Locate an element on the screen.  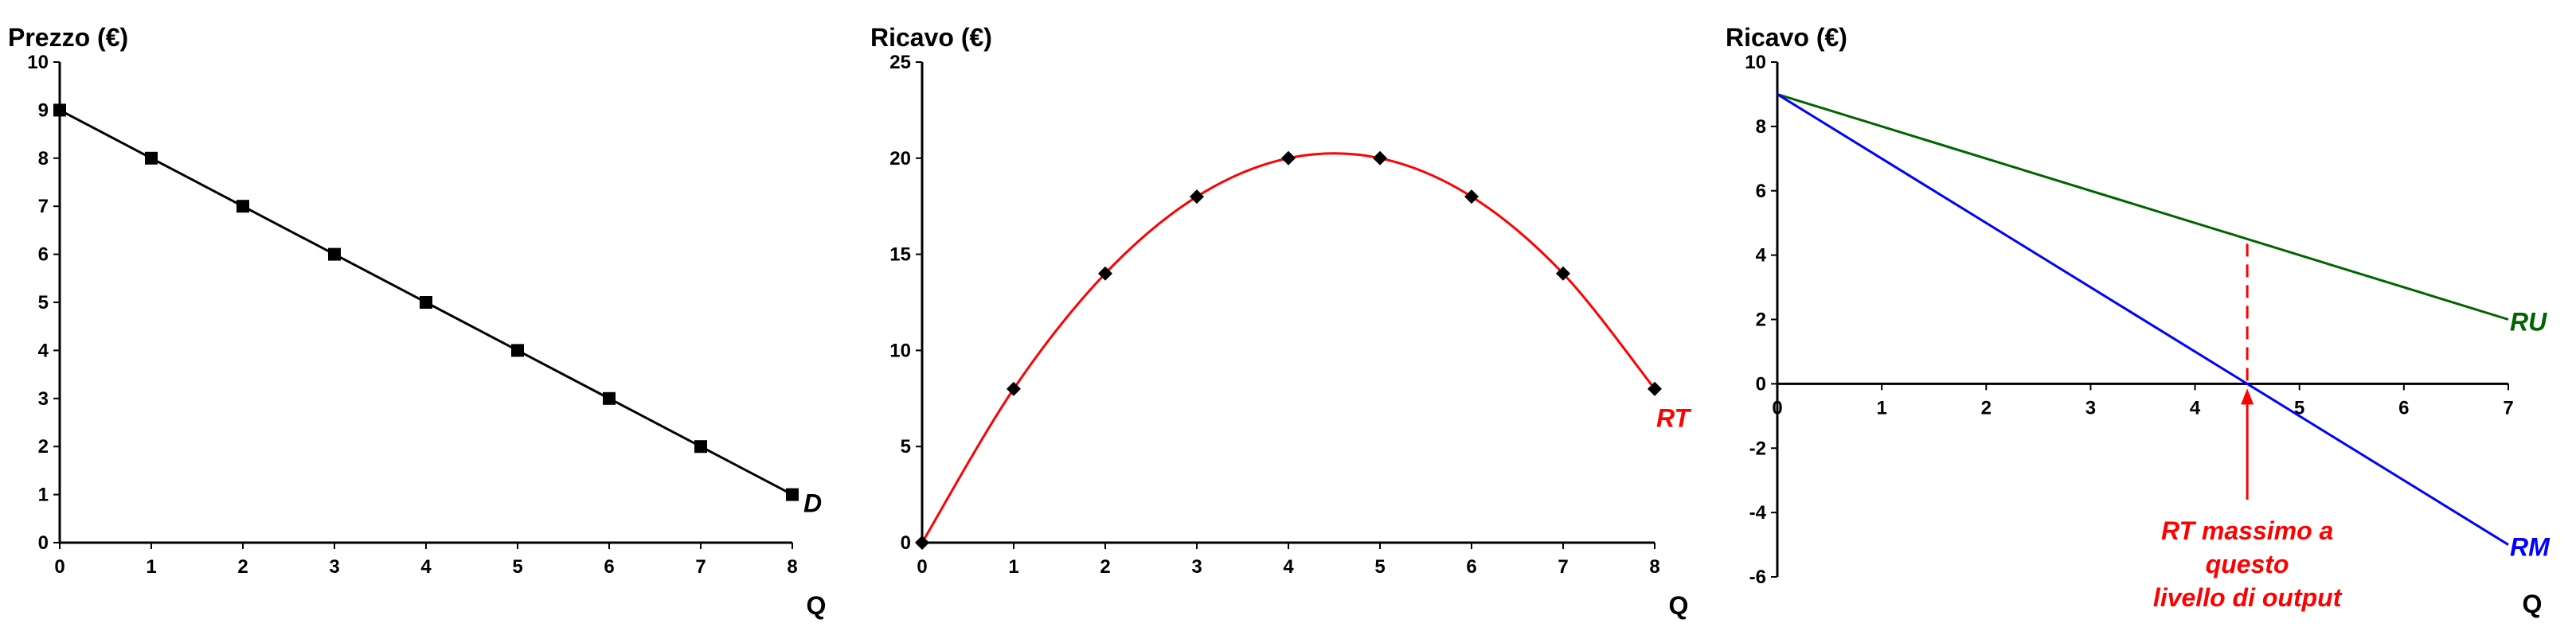
series-line-RU is located at coordinates (2143, 207).